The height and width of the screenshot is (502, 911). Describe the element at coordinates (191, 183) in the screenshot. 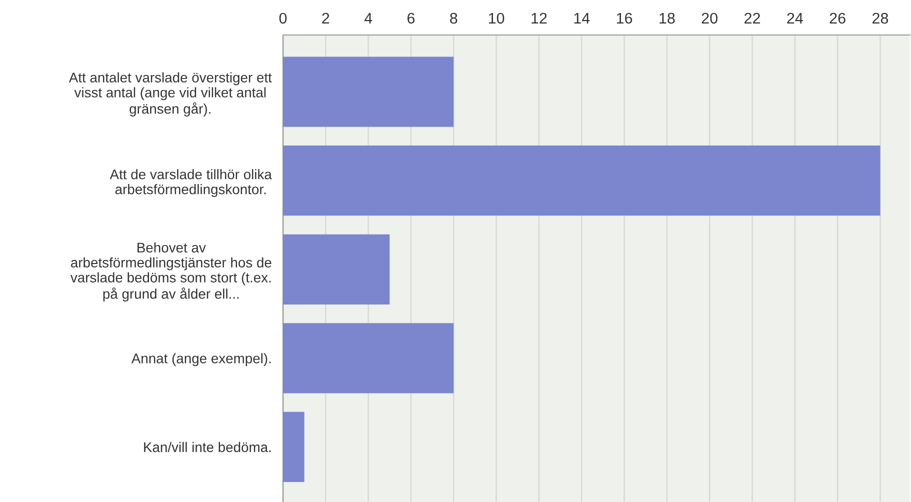

I see `y-tick-label: Att de varslade tillhör olika arbetsförmedlingskontor.` at that location.